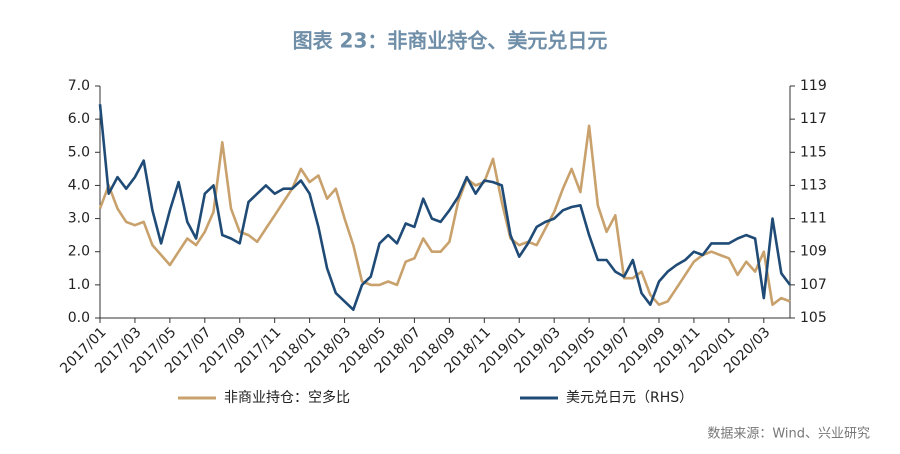 The width and height of the screenshot is (900, 454). Describe the element at coordinates (79, 119) in the screenshot. I see `y-tick-label: 6.0` at that location.